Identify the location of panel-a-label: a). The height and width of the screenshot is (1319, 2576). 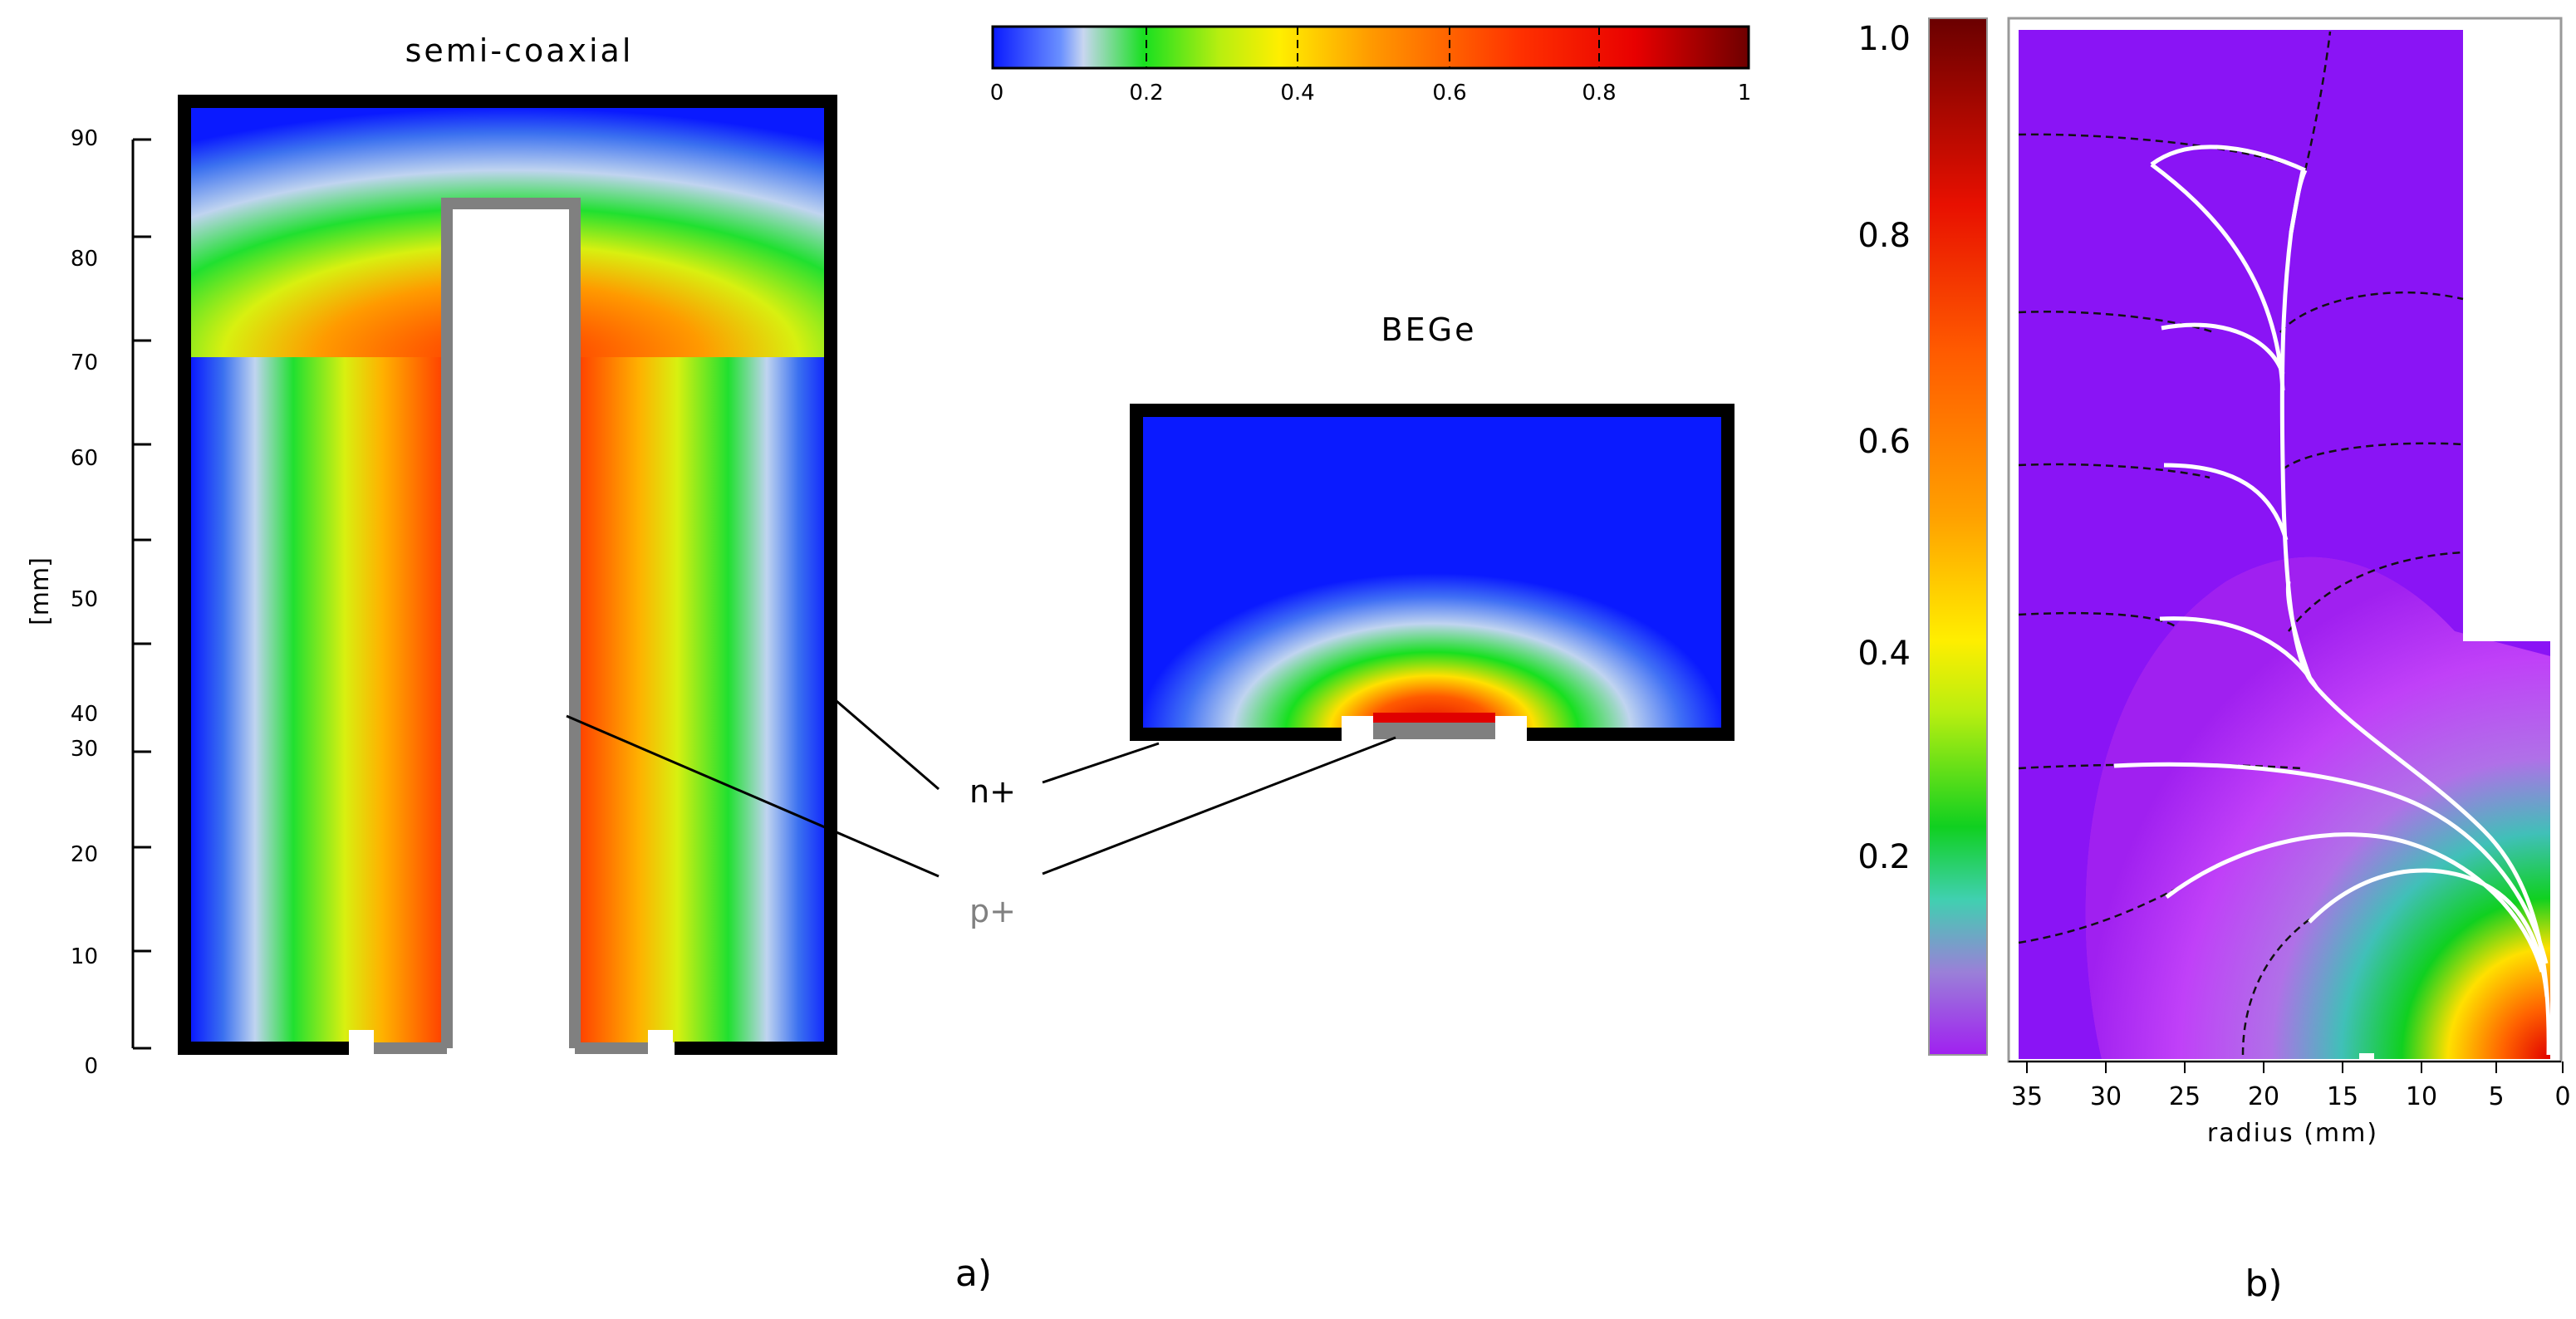
(973, 1274).